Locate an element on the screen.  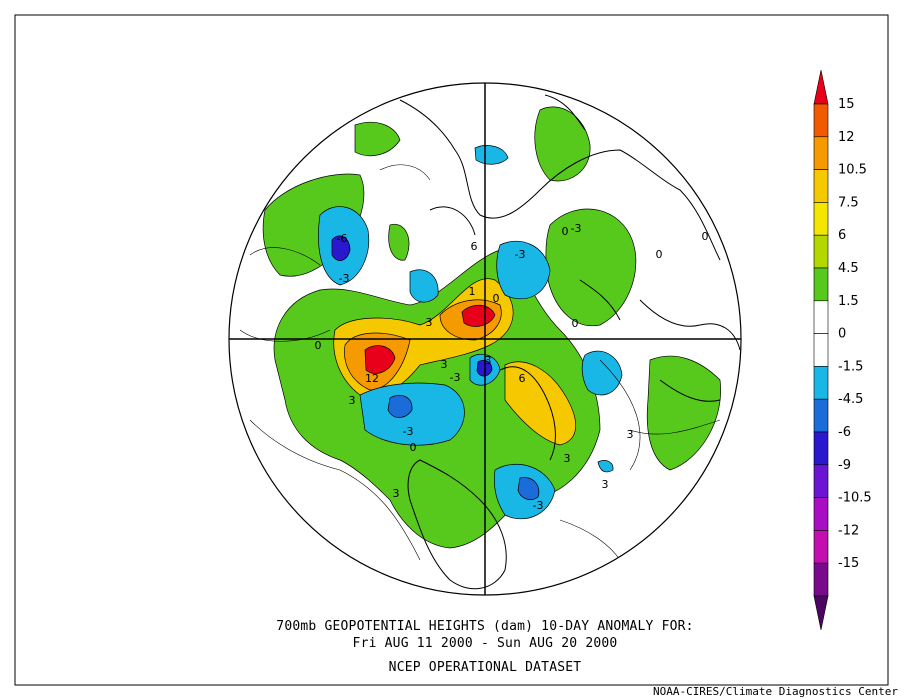
colorbar-tick-label: 4.5 is located at coordinates (848, 268).